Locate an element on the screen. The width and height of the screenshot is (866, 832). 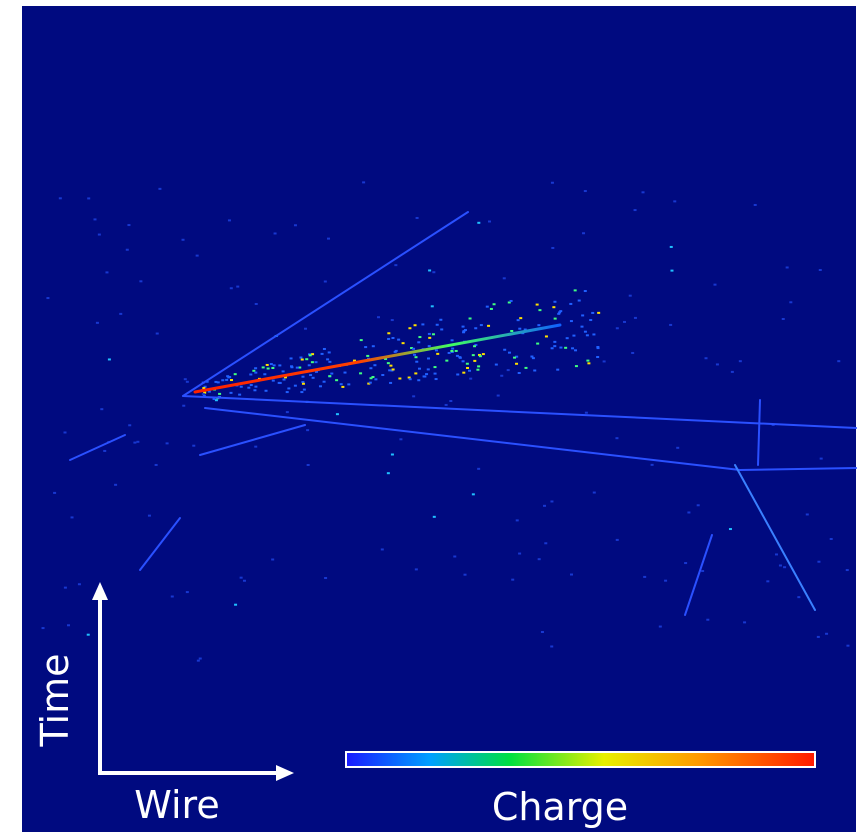
colorbar is located at coordinates (580, 759).